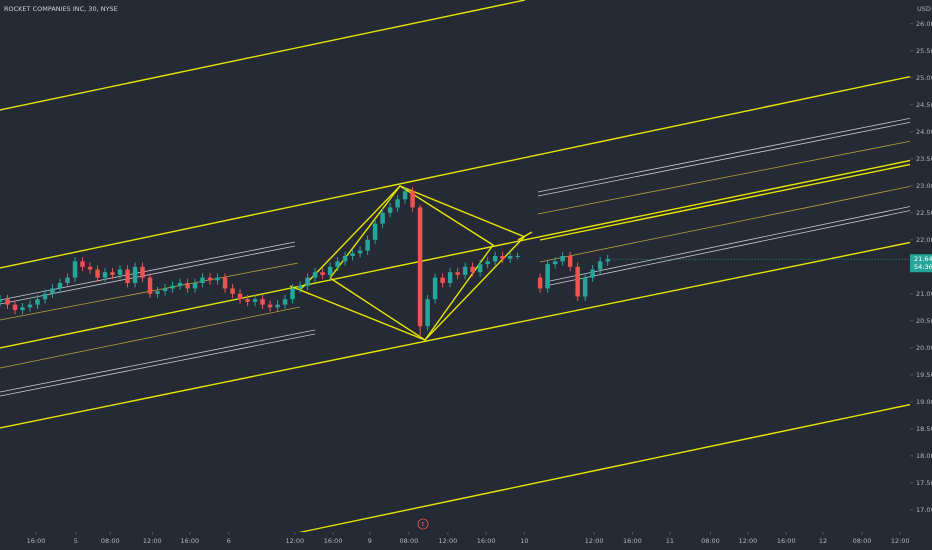 The height and width of the screenshot is (550, 932). Describe the element at coordinates (923, 267) in the screenshot. I see `countdown: 54:36` at that location.